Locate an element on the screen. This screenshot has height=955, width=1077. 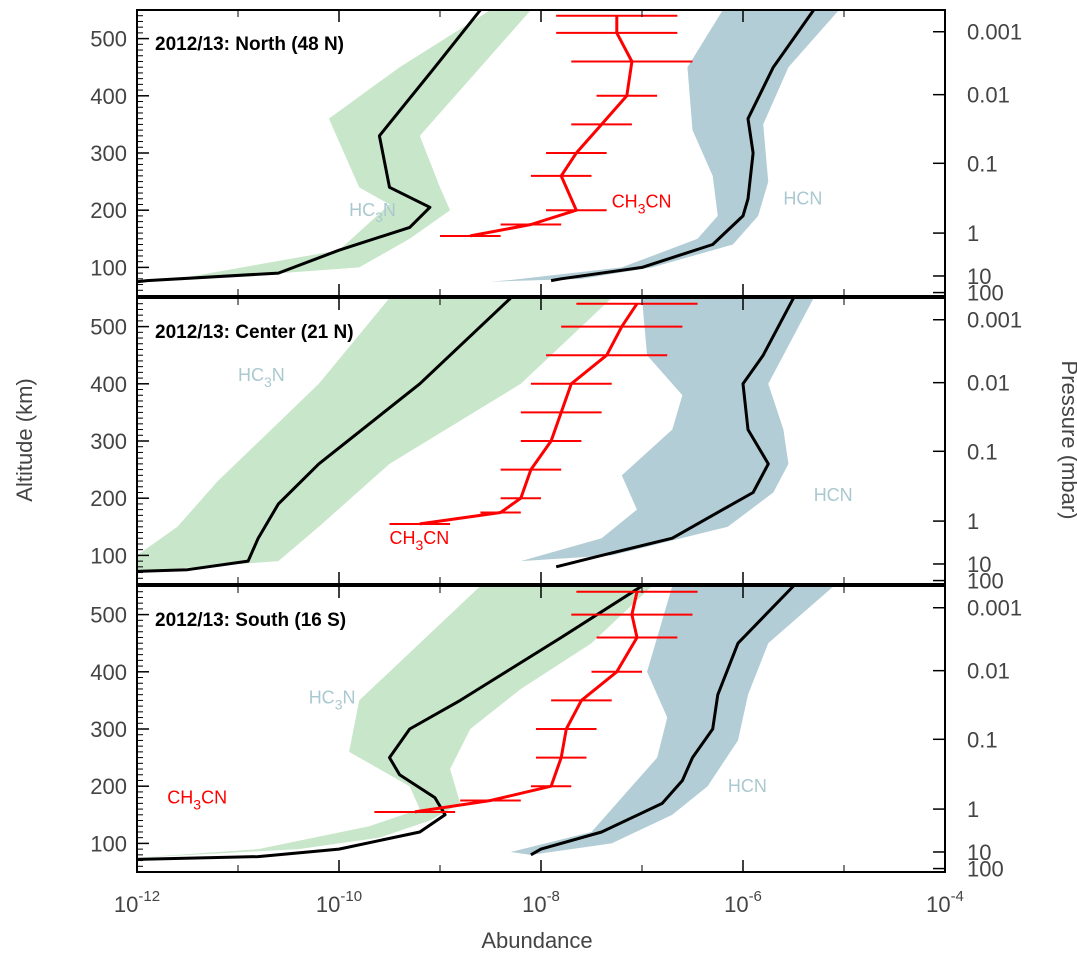
x-tick-labels: 10⁻¹² 10⁻¹⁰ 10⁻⁸ 10⁻⁶ 10⁻⁴ is located at coordinates (539, 902).